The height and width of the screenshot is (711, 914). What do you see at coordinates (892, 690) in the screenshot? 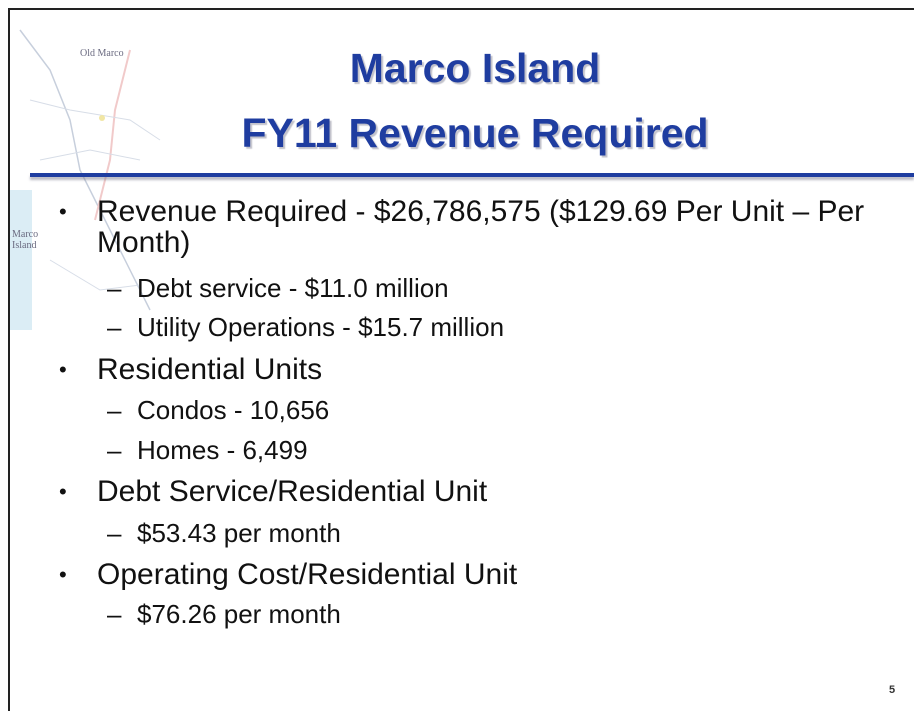
I see `page-number: 5` at bounding box center [892, 690].